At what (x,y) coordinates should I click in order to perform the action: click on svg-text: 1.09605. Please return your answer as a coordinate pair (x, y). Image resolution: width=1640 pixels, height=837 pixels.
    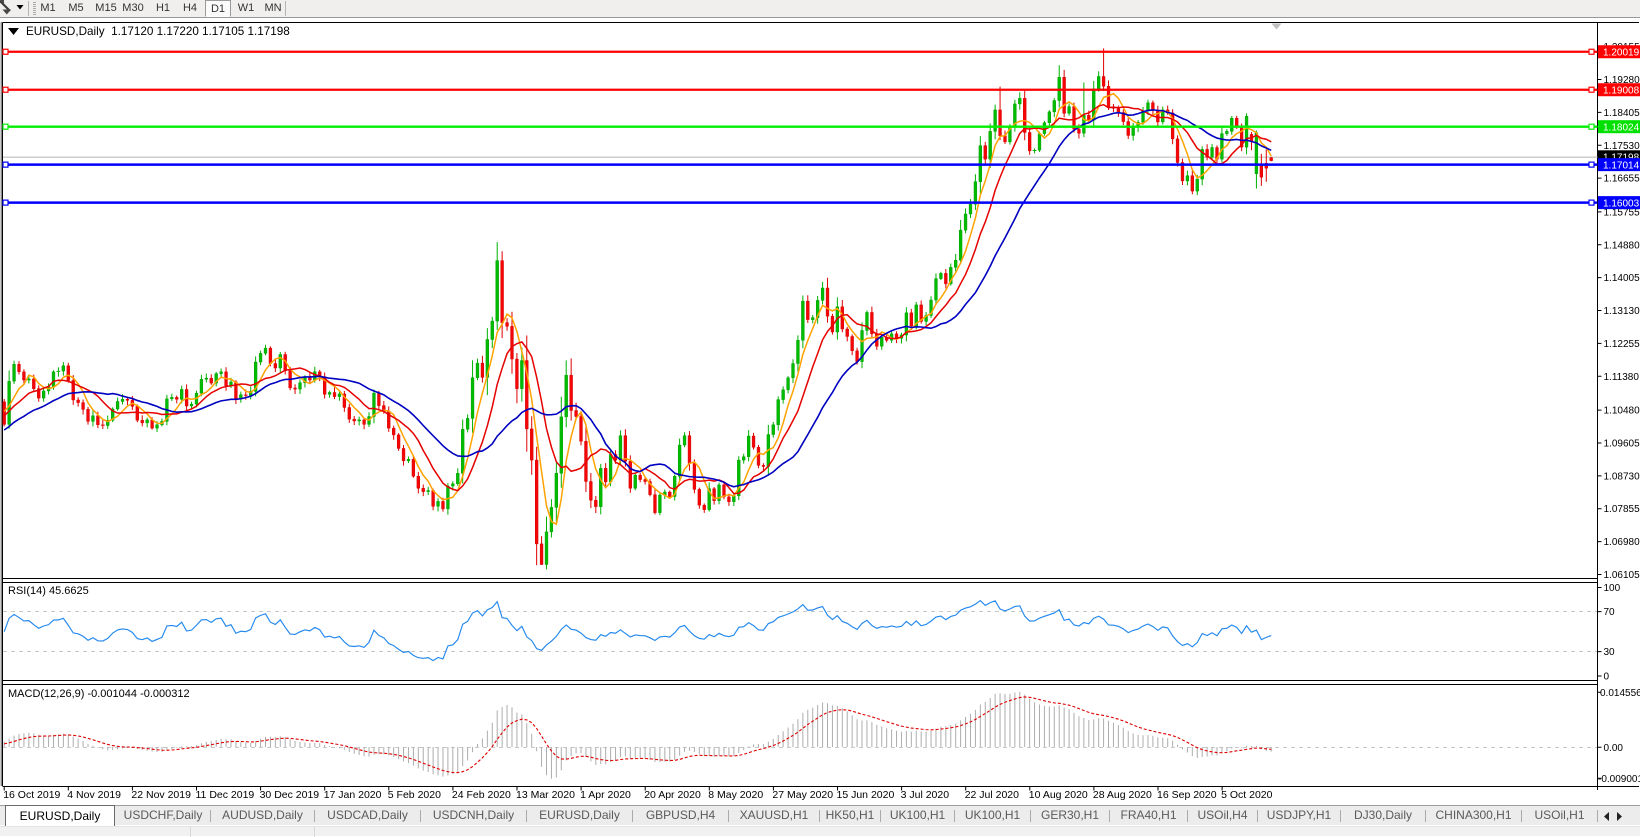
    Looking at the image, I should click on (1622, 443).